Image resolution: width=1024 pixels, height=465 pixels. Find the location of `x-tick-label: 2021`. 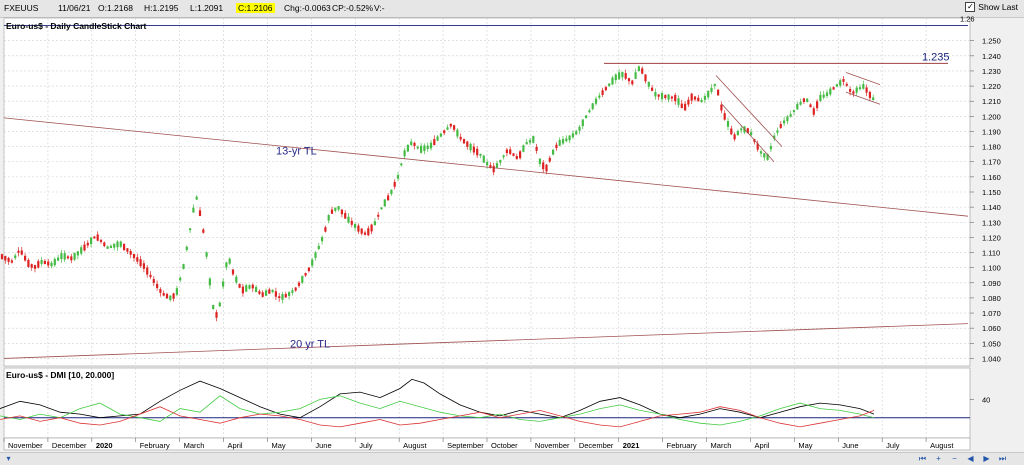

x-tick-label: 2021 is located at coordinates (631, 445).